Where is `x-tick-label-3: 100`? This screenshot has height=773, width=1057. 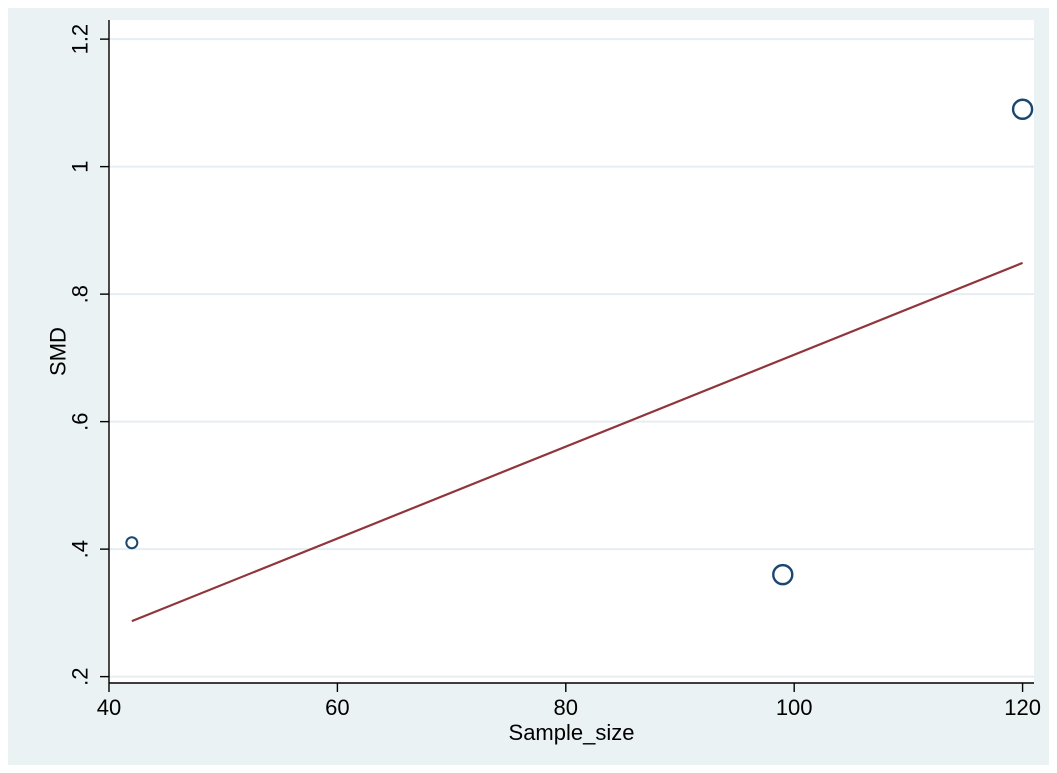
x-tick-label-3: 100 is located at coordinates (794, 707).